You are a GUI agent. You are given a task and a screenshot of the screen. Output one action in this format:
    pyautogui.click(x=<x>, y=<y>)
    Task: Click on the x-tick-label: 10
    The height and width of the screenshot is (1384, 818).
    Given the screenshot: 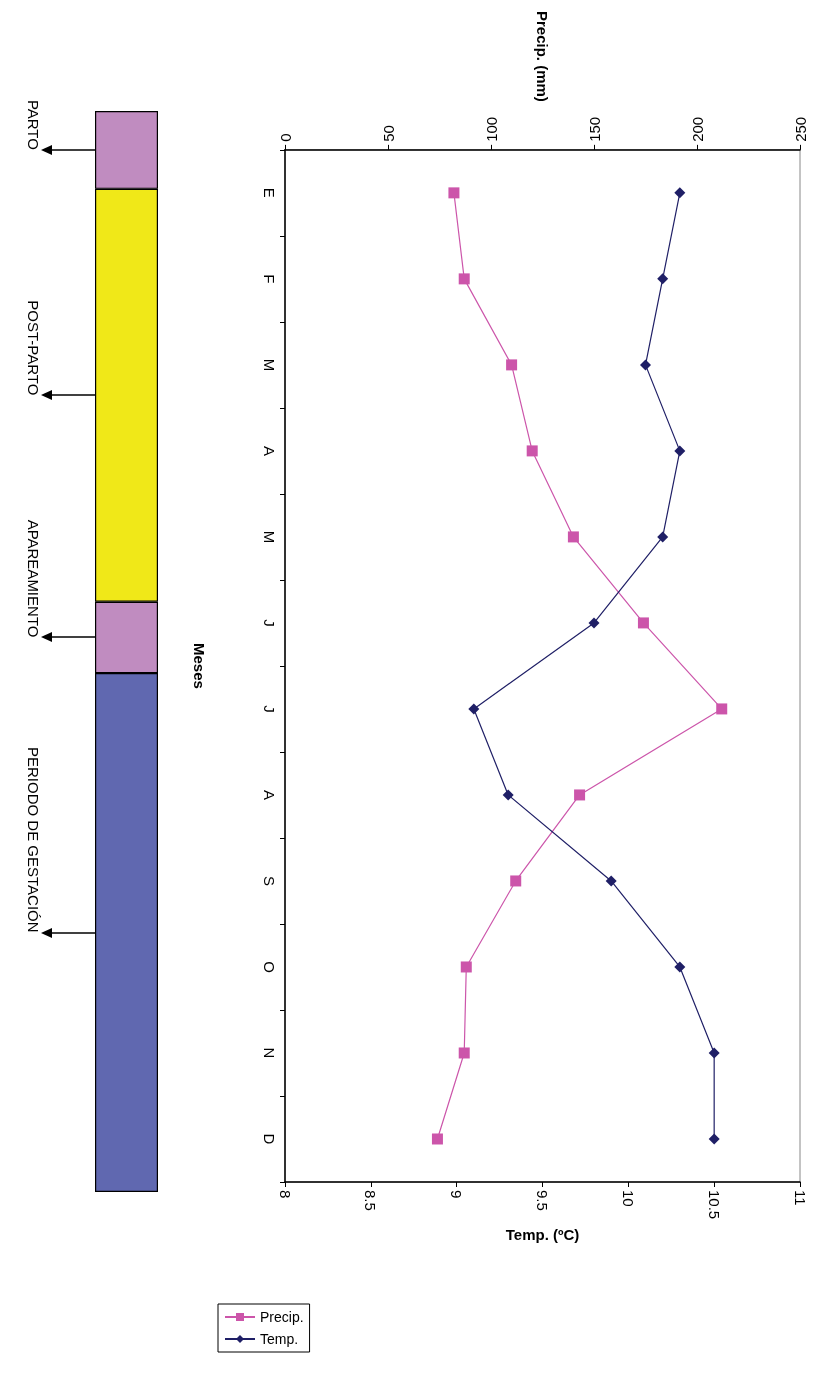 What is the action you would take?
    pyautogui.click(x=628, y=1198)
    